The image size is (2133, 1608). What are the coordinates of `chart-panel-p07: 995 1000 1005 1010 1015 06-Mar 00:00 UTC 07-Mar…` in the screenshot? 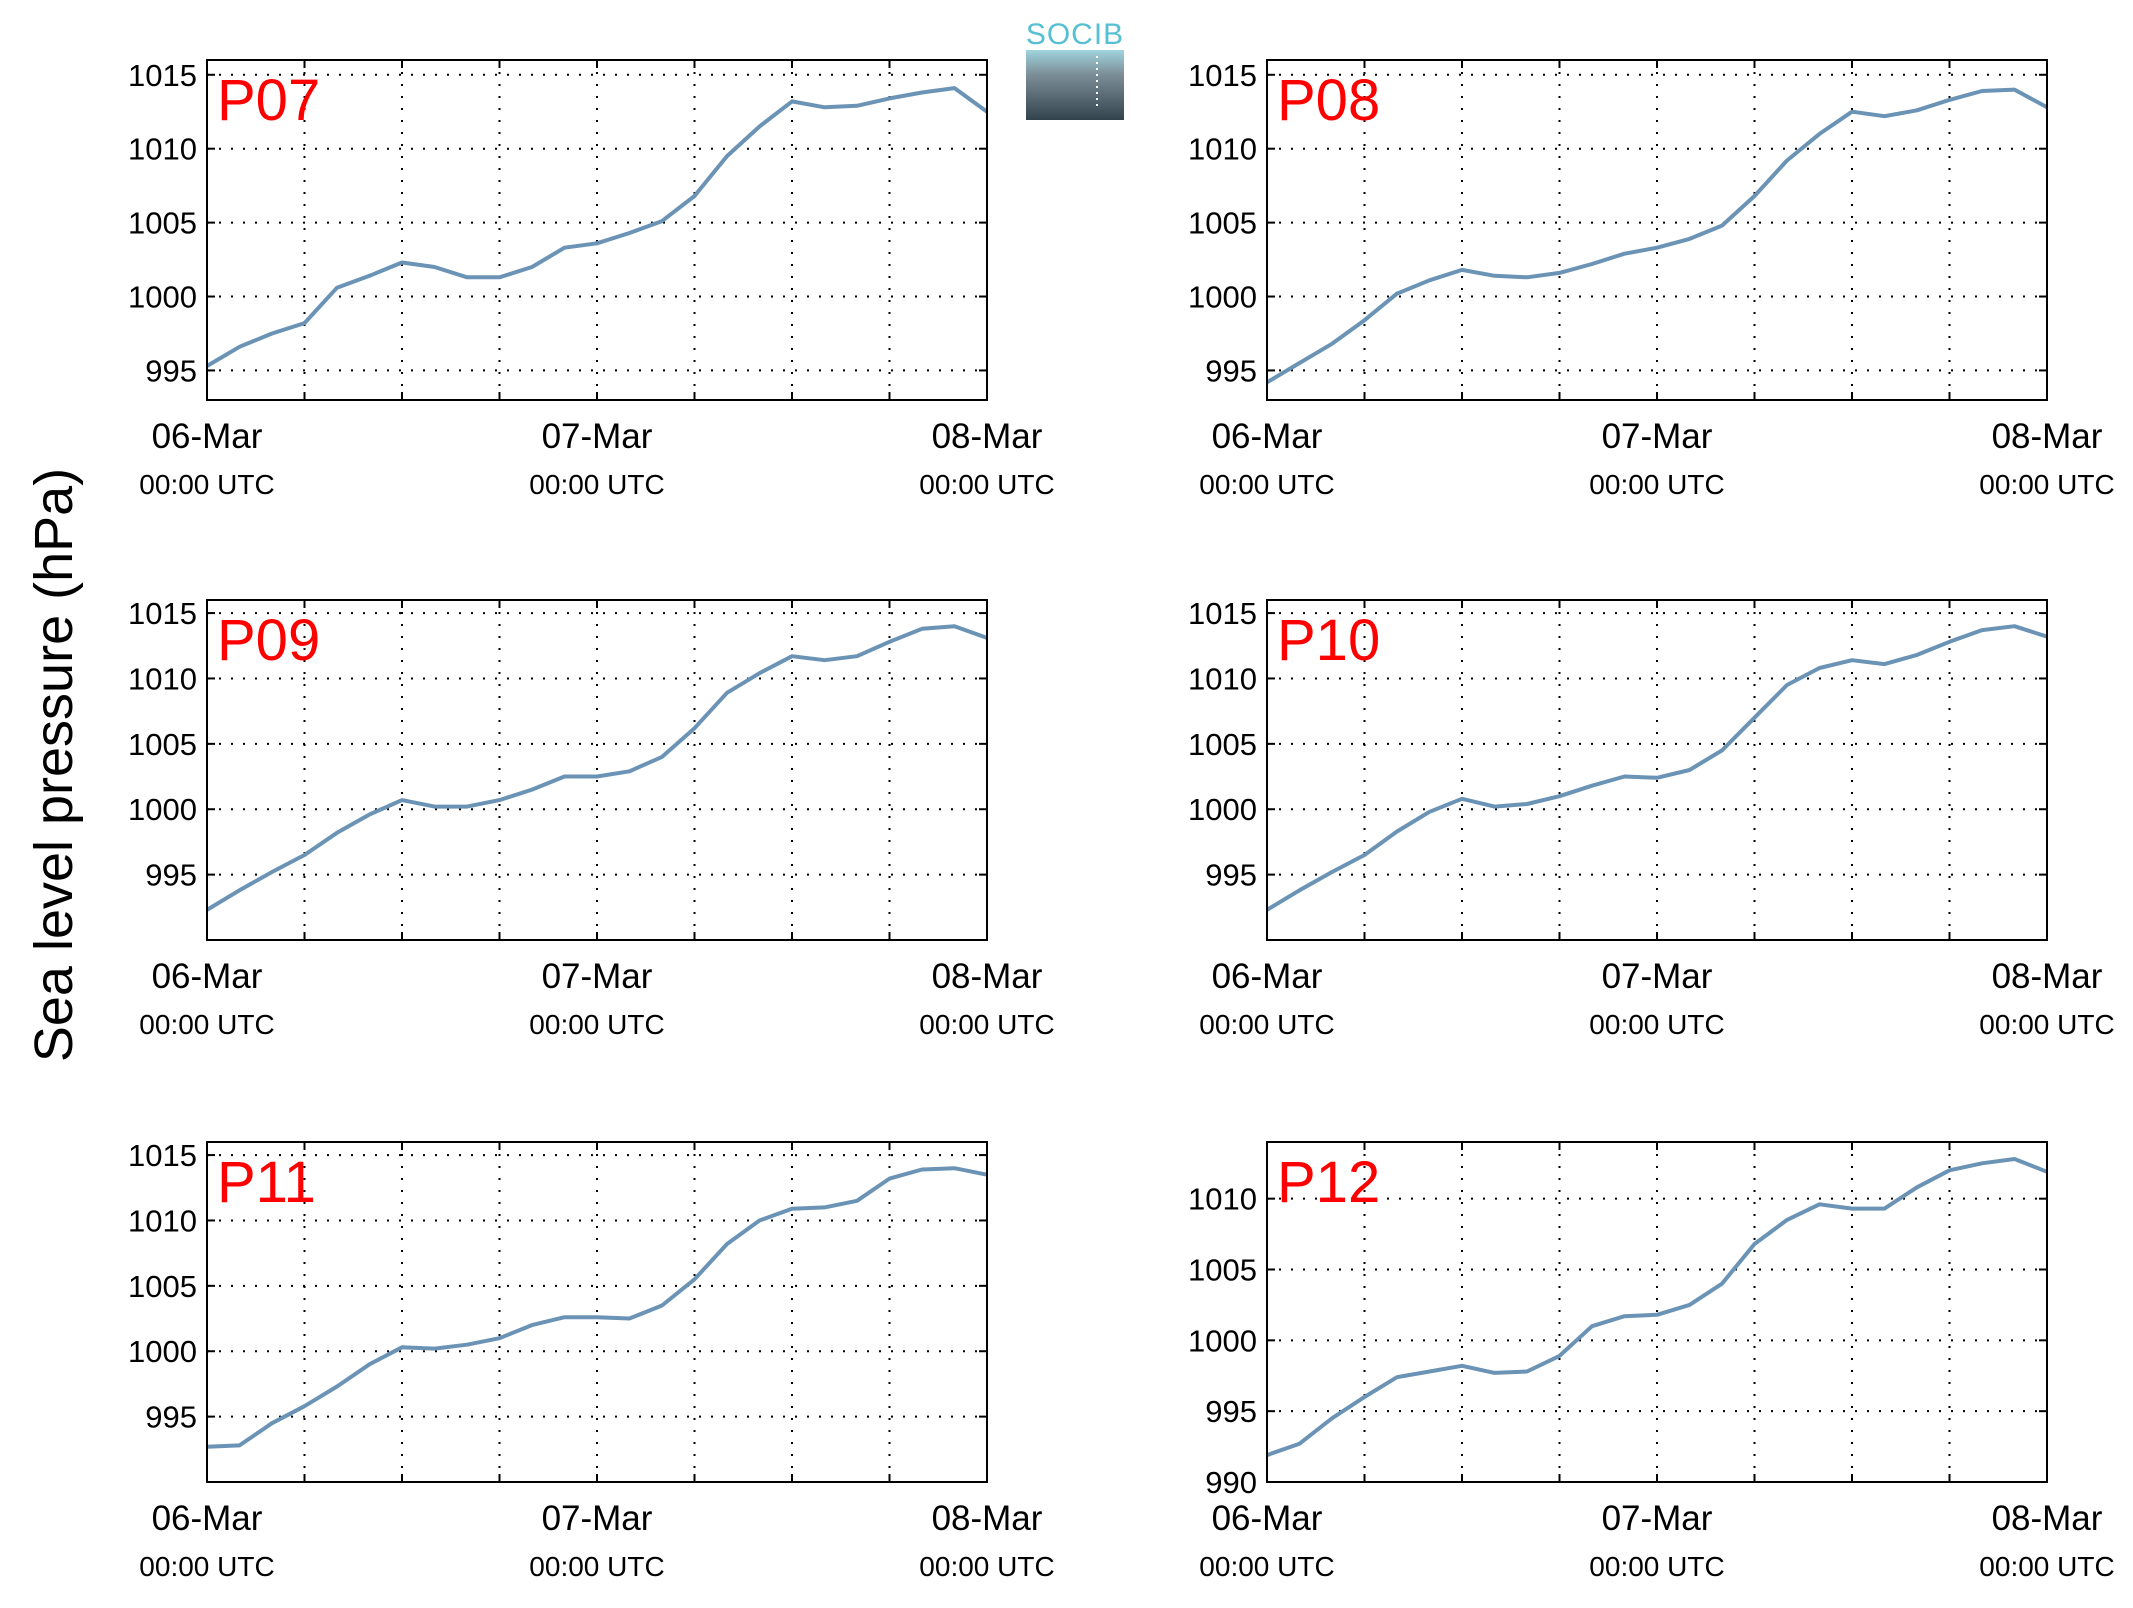 It's located at (591, 279).